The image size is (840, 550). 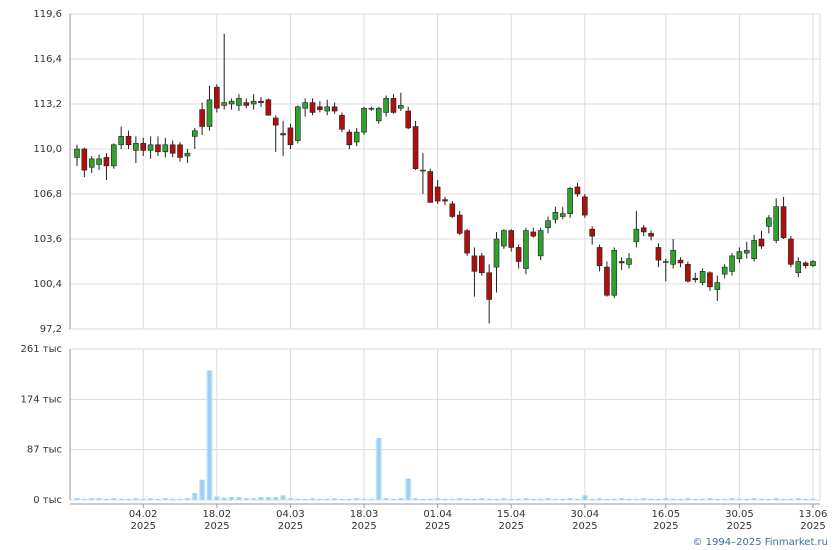 I want to click on x-tick-label: 15.04, so click(x=511, y=514).